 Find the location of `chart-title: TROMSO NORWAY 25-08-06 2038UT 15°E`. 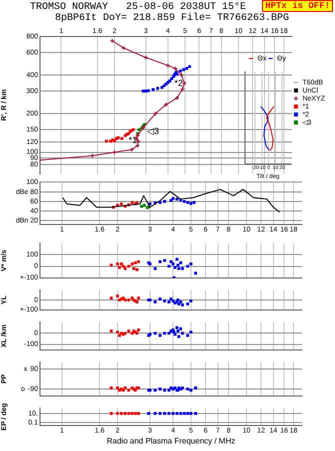

chart-title: TROMSO NORWAY 25-08-06 2038UT 15°E is located at coordinates (138, 7).